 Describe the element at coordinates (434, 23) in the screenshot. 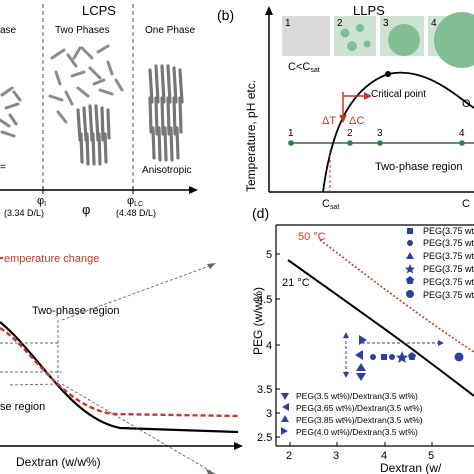

I see `box-number-4: 4` at that location.